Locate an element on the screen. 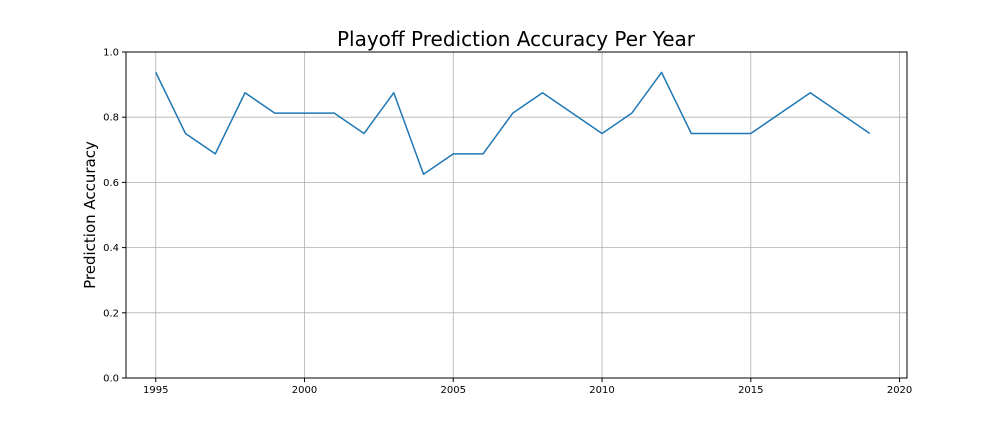 Image resolution: width=1008 pixels, height=432 pixels. chart-title: Playoff Prediction Accuracy Per Year is located at coordinates (516, 39).